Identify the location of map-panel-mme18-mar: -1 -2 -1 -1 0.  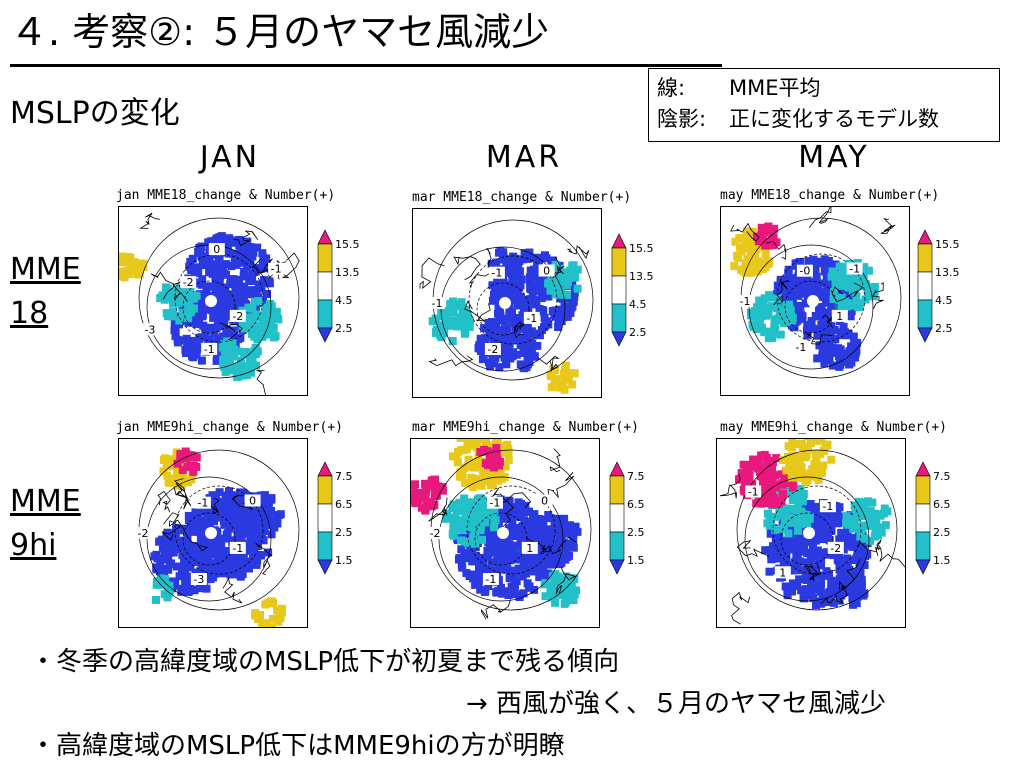
(507, 303).